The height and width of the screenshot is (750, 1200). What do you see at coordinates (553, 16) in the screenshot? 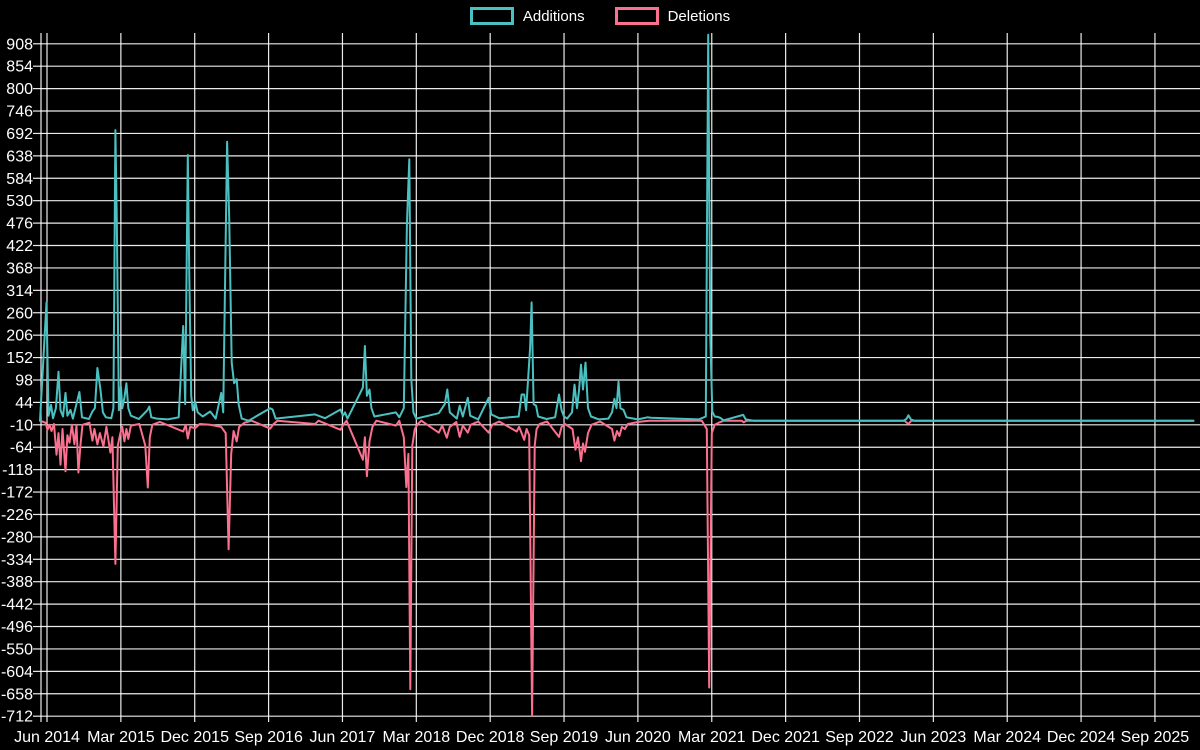
I see `legend-label-additions: Additions` at bounding box center [553, 16].